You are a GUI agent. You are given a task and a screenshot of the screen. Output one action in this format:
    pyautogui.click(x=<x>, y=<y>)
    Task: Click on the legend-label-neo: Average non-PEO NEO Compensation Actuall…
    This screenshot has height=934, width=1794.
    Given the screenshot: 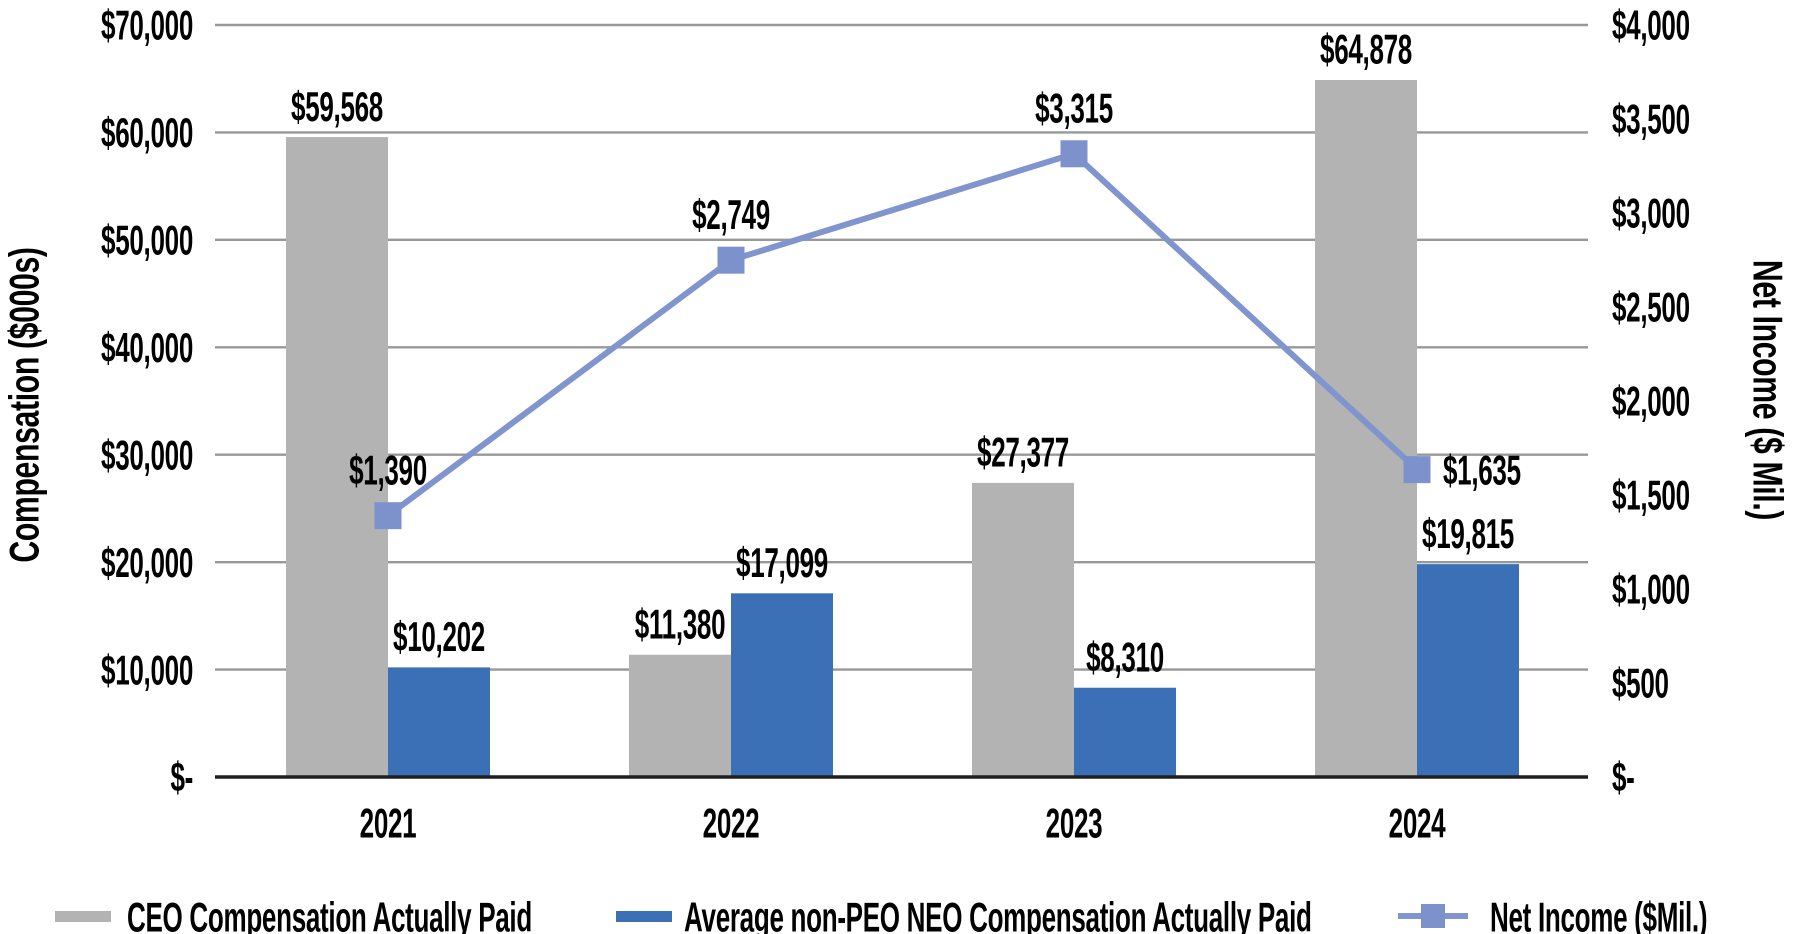 What is the action you would take?
    pyautogui.click(x=998, y=914)
    